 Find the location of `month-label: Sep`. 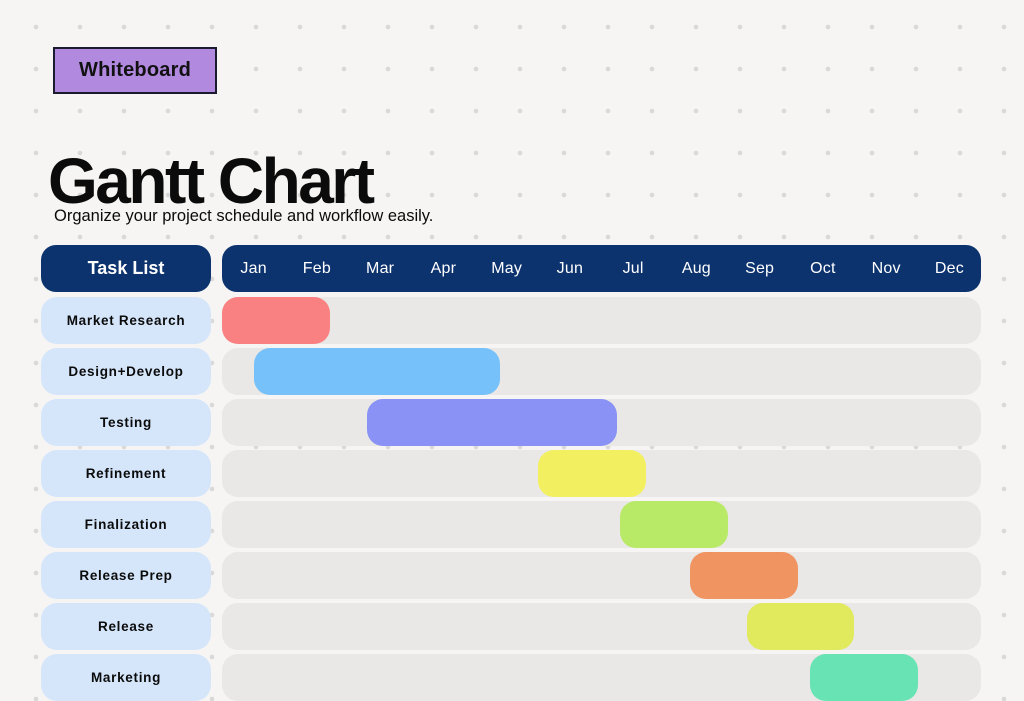

month-label: Sep is located at coordinates (760, 268).